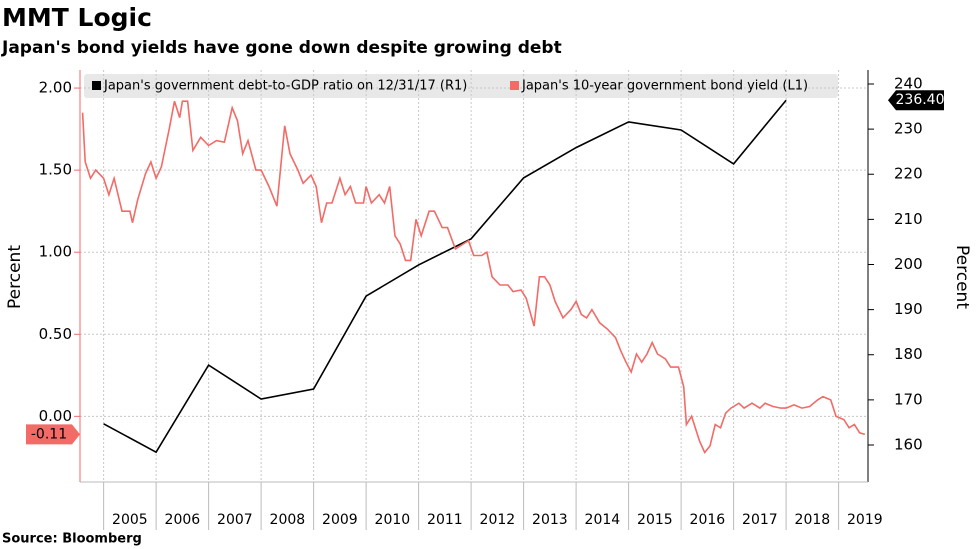 The image size is (977, 549). What do you see at coordinates (72, 539) in the screenshot?
I see `source: Source: Bloomberg` at bounding box center [72, 539].